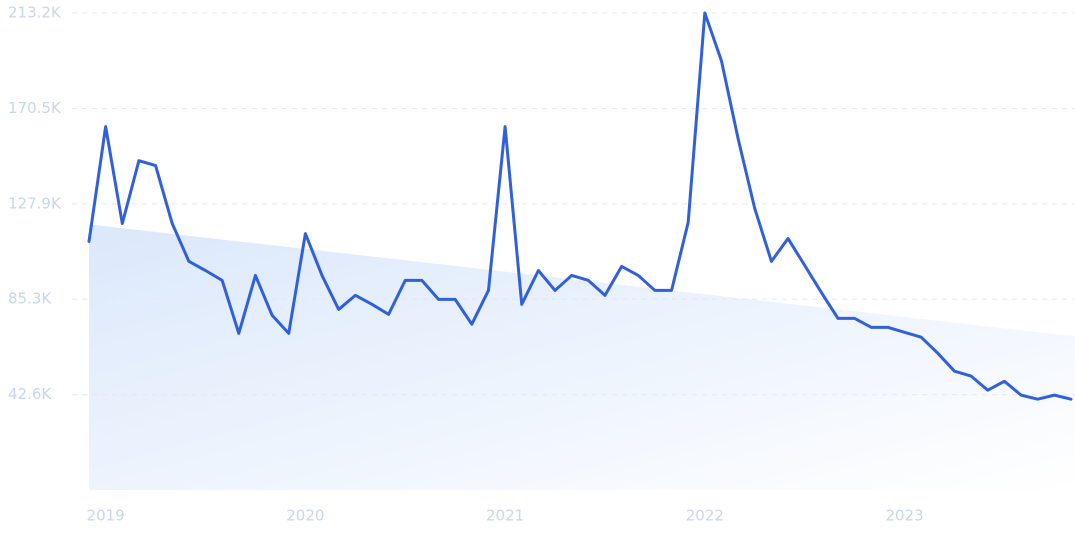 The height and width of the screenshot is (537, 1075). Describe the element at coordinates (705, 516) in the screenshot. I see `x-tick-label: 2022` at that location.